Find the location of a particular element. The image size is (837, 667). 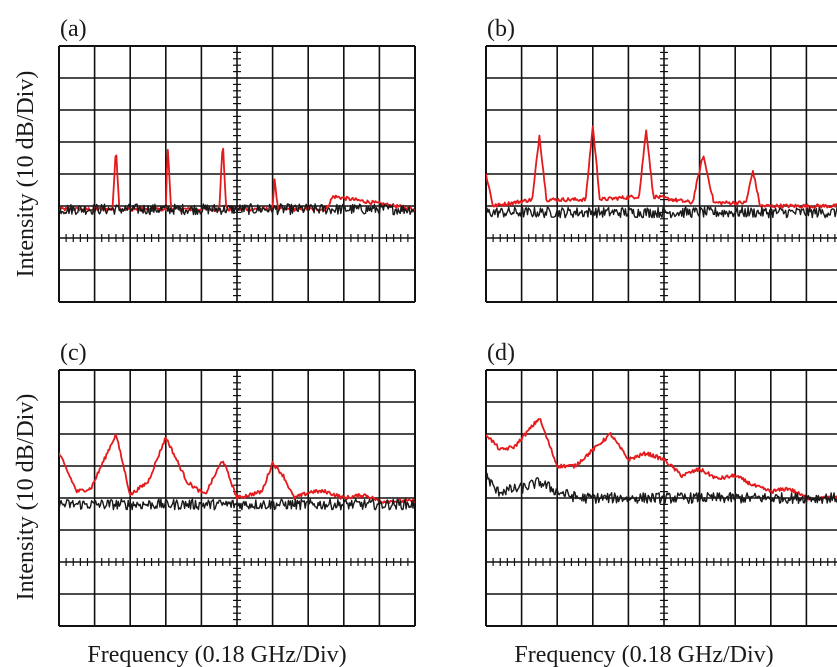

panel-label: (d) is located at coordinates (501, 353).